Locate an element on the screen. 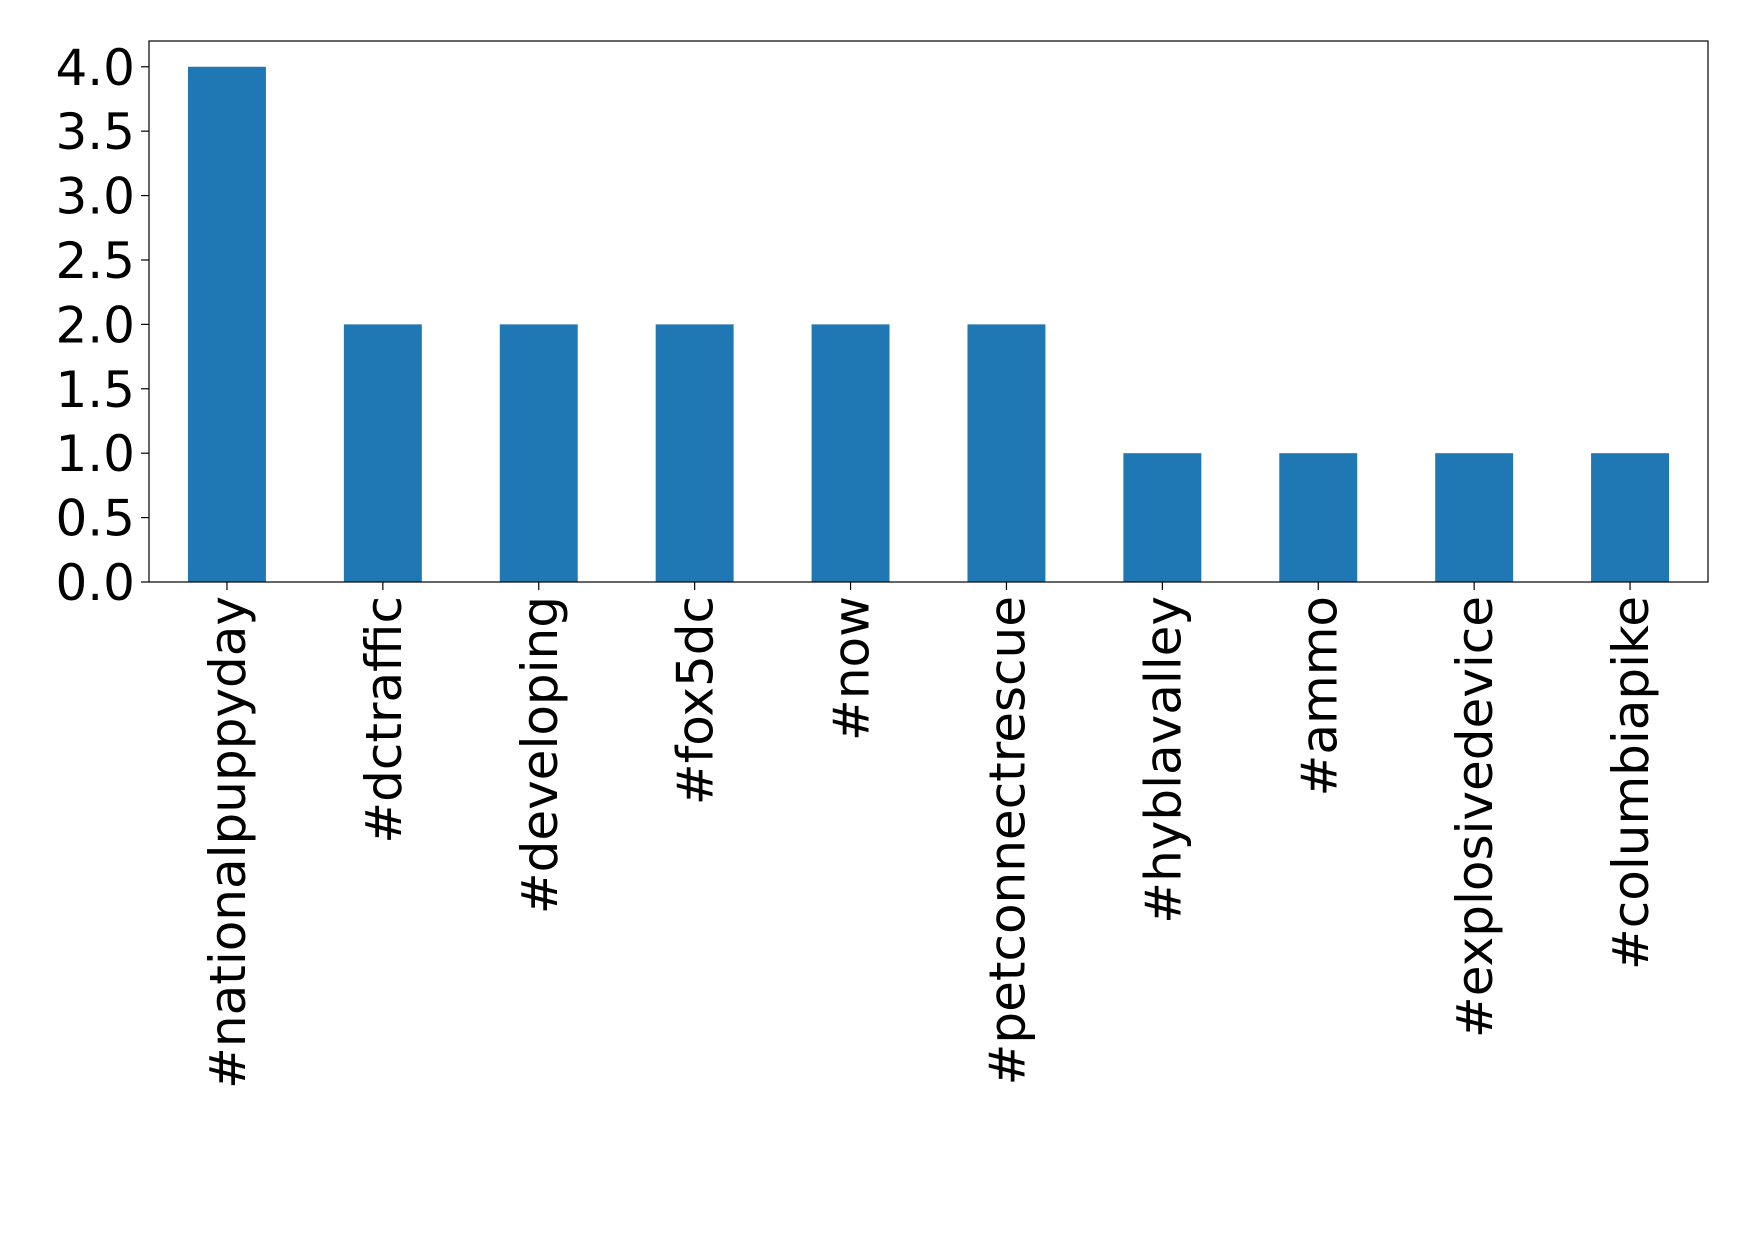  x-tick-label: #ammo is located at coordinates (1319, 696).